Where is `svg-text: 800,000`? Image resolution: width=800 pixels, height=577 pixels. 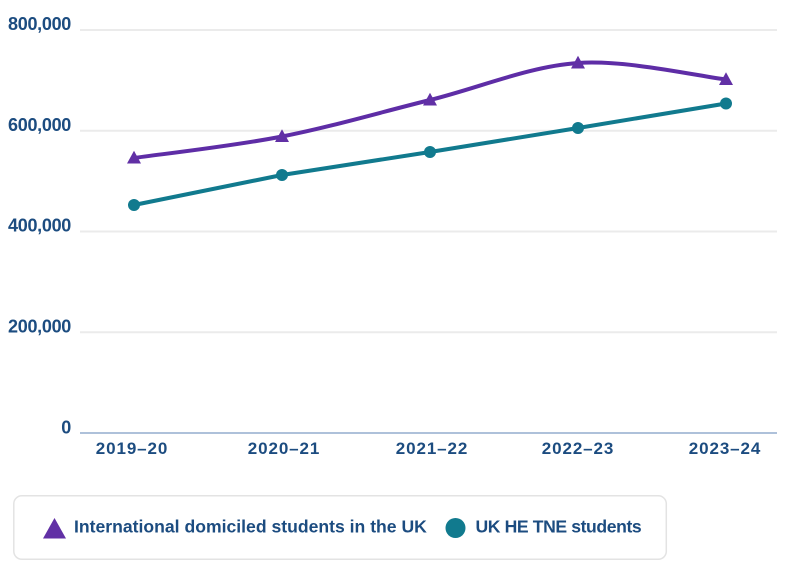
svg-text: 800,000 is located at coordinates (39, 24).